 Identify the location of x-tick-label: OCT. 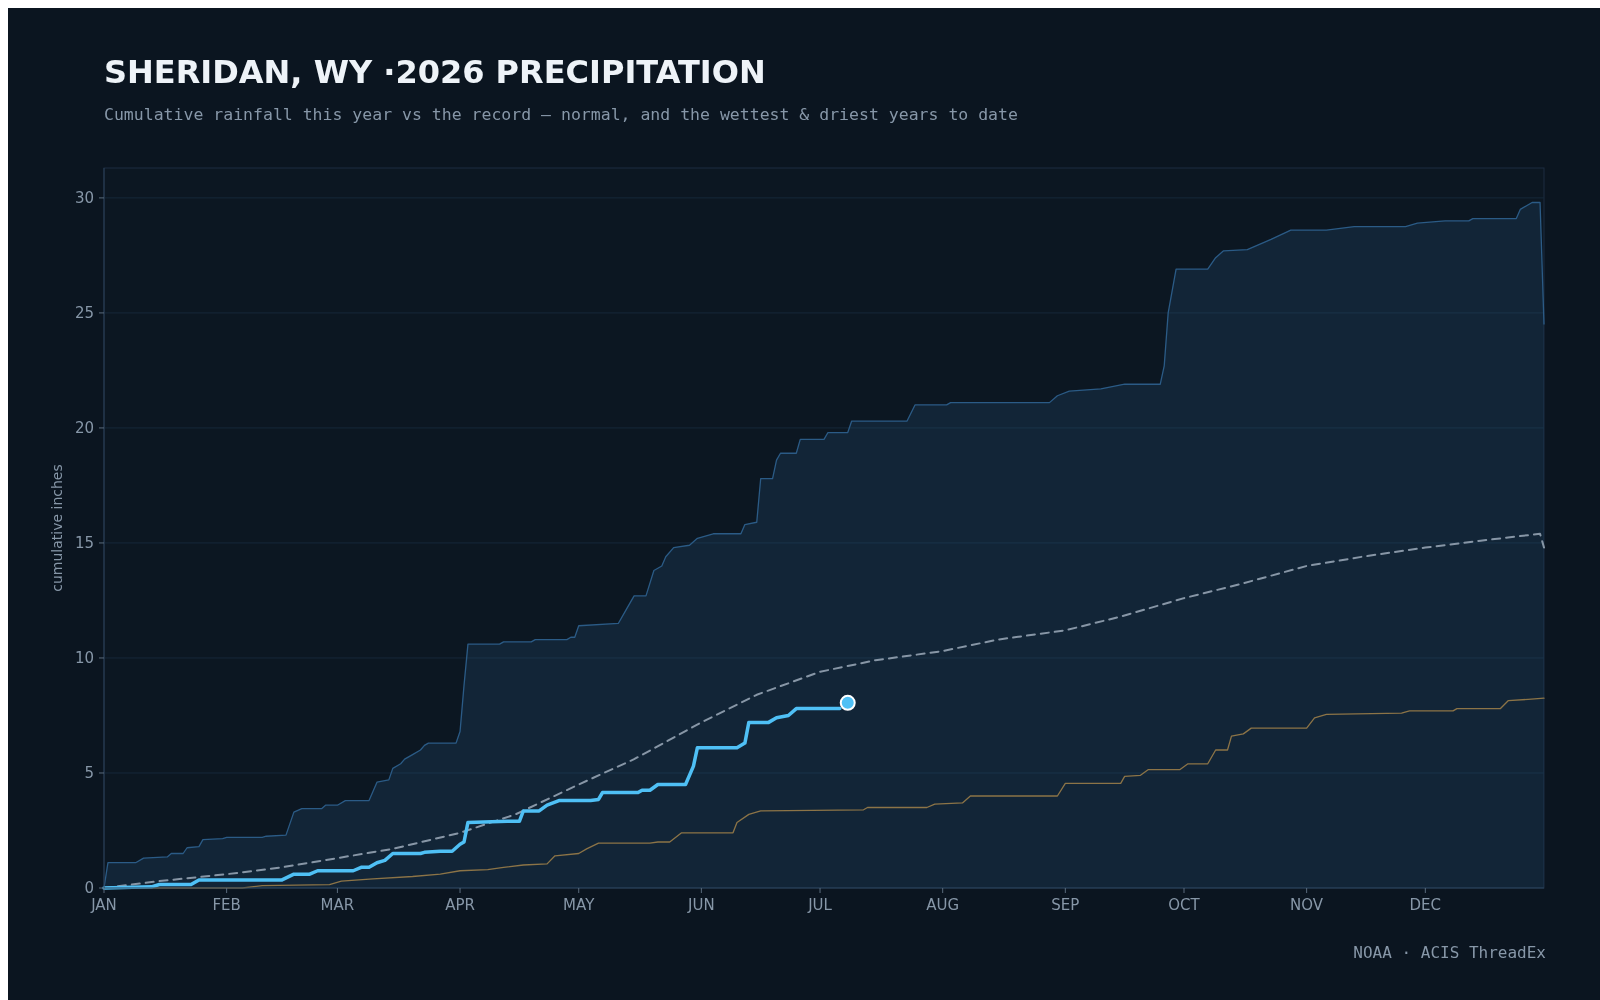
(1184, 905).